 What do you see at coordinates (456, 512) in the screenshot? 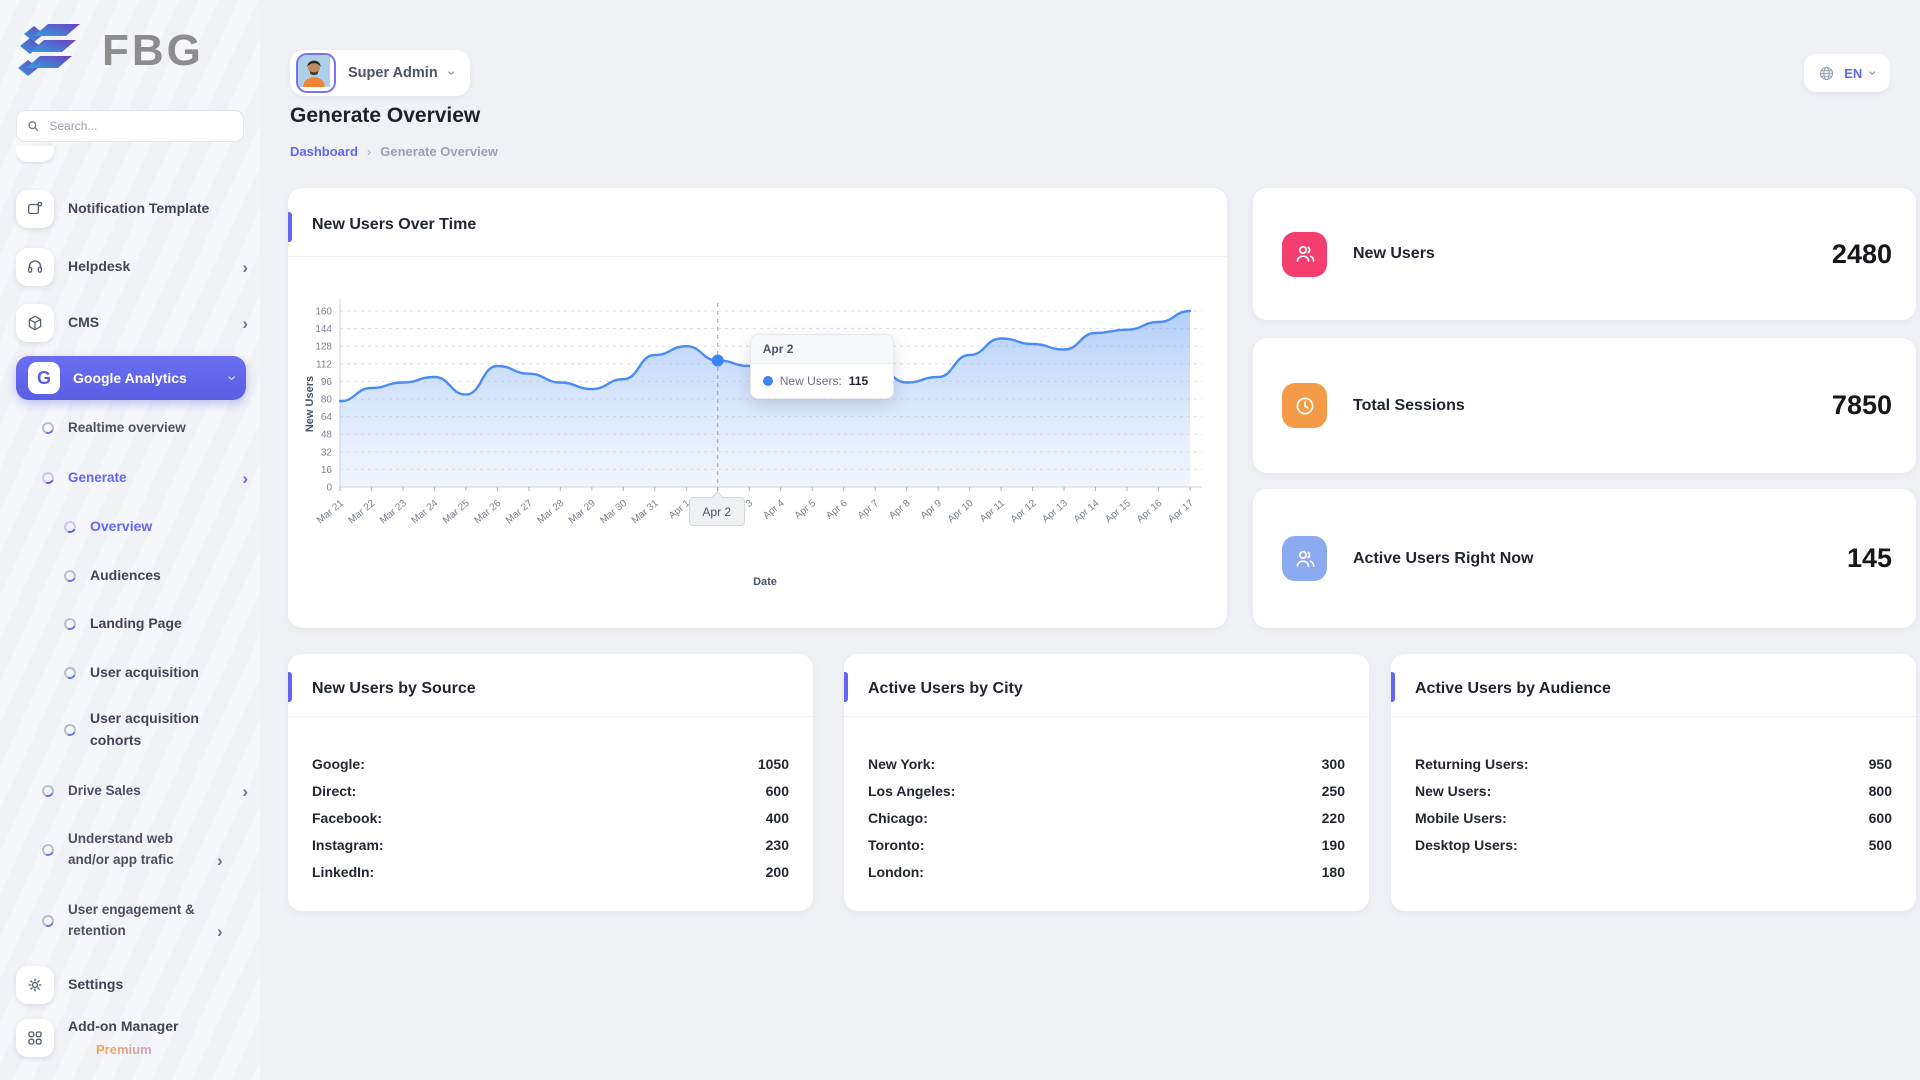
I see `svg-text: Mar 25` at bounding box center [456, 512].